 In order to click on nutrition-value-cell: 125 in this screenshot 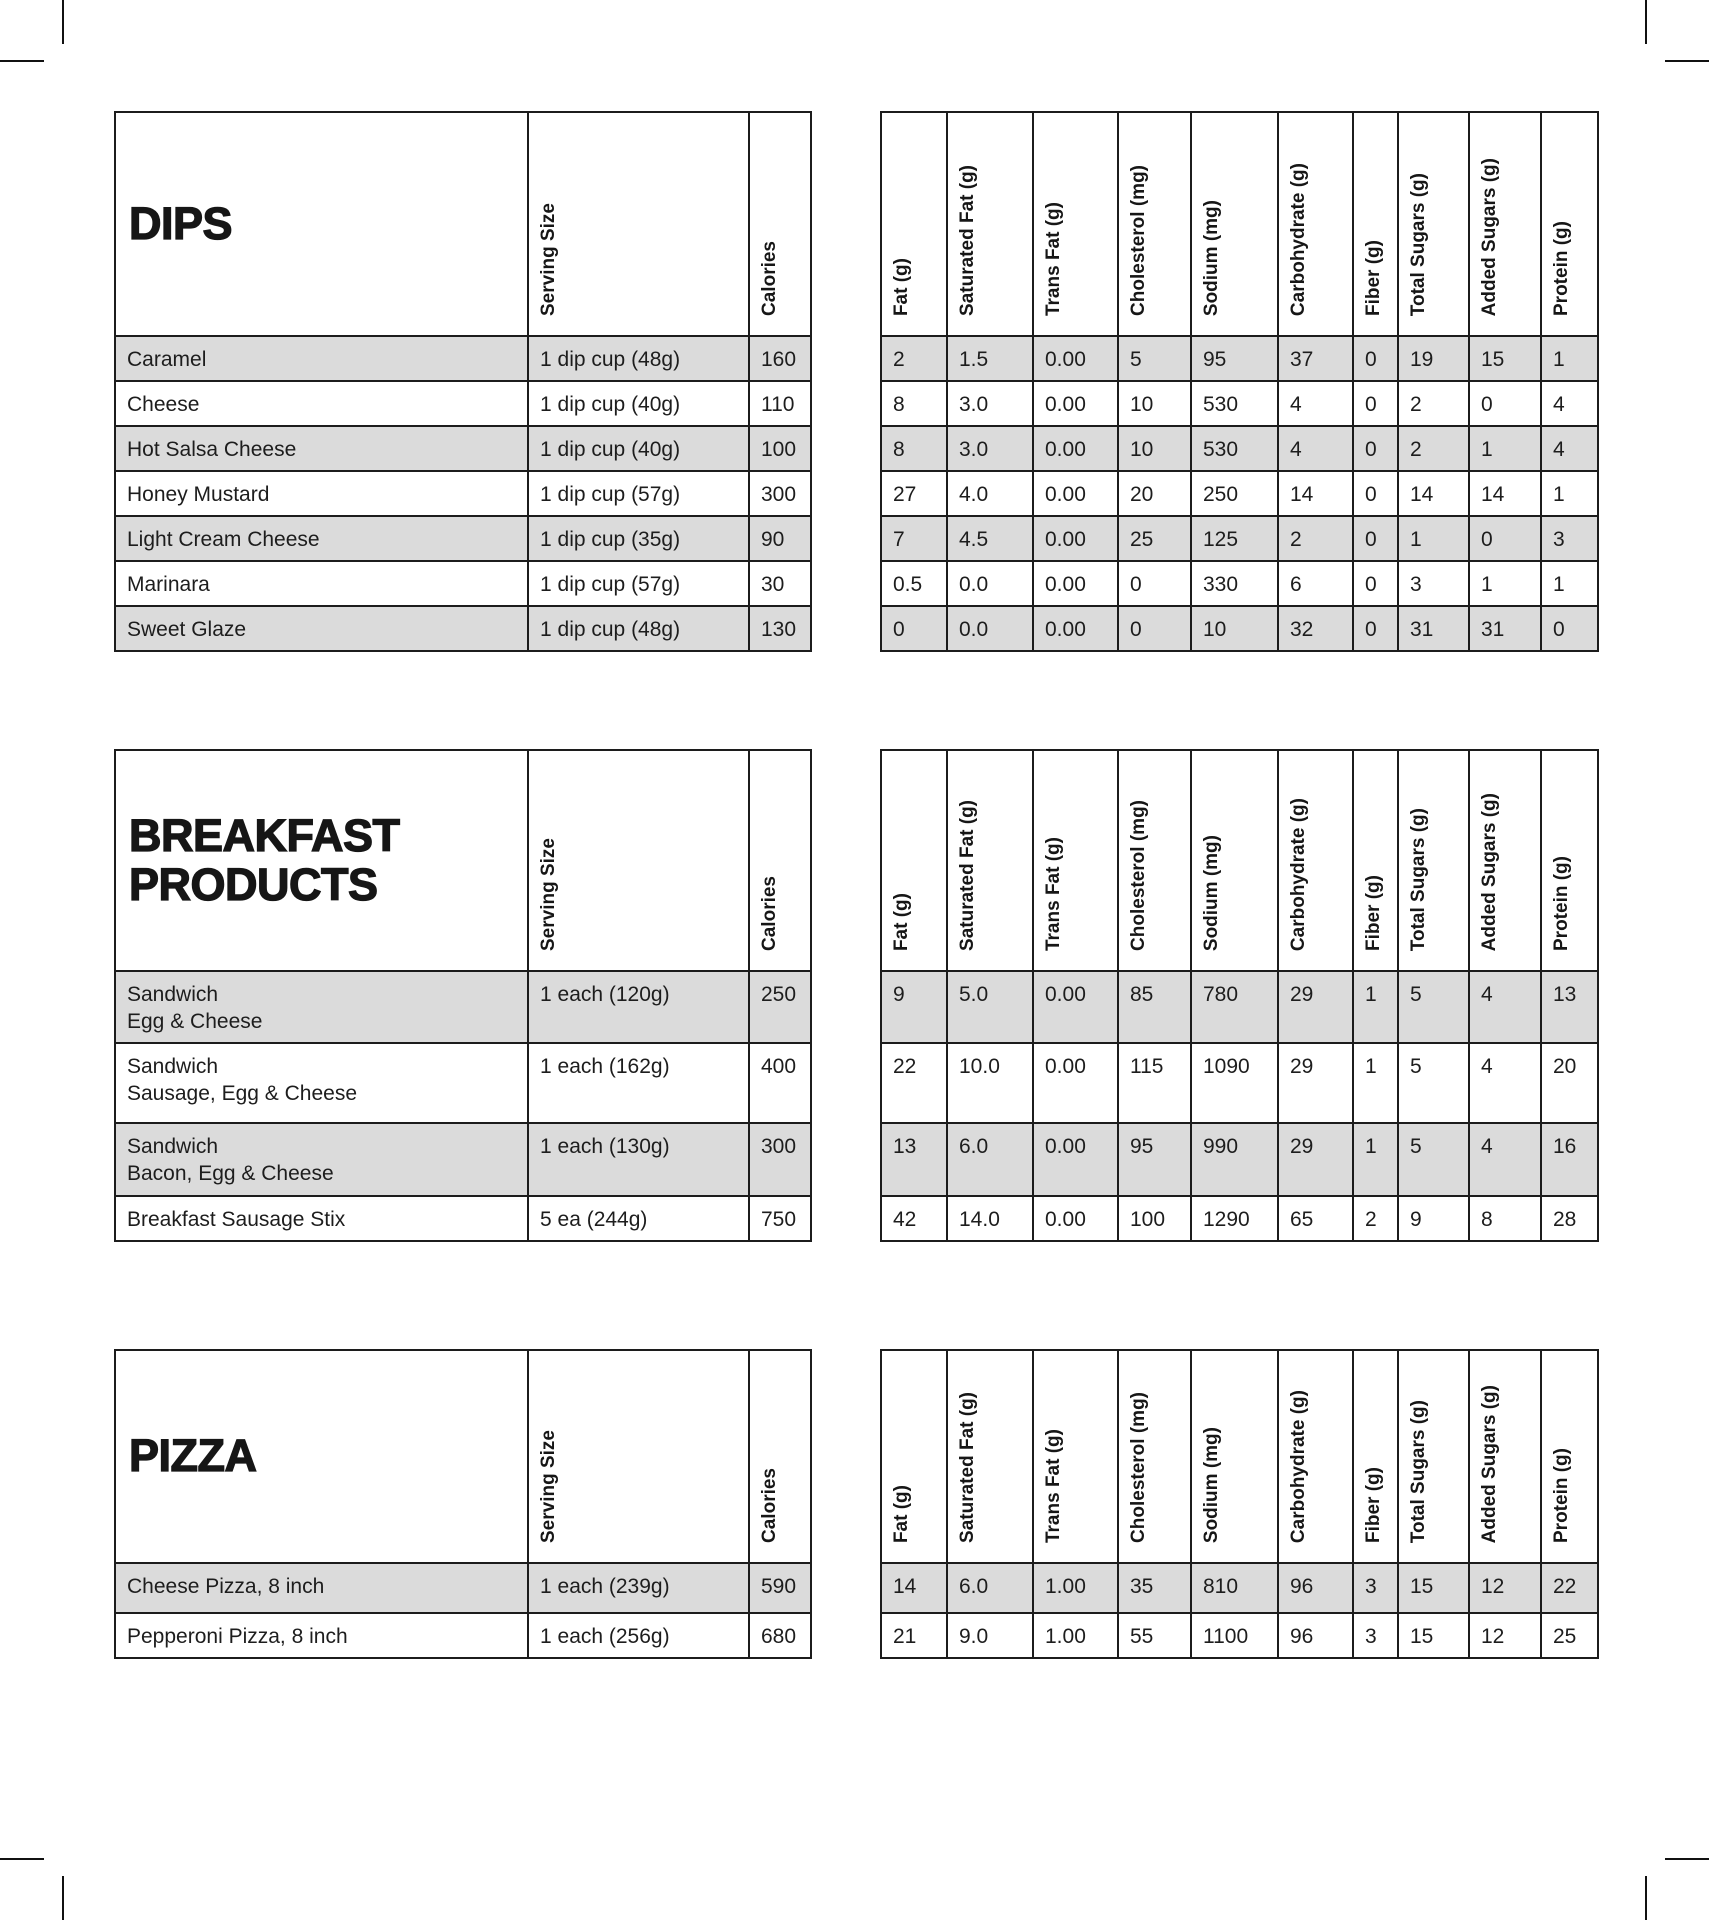, I will do `click(1234, 538)`.